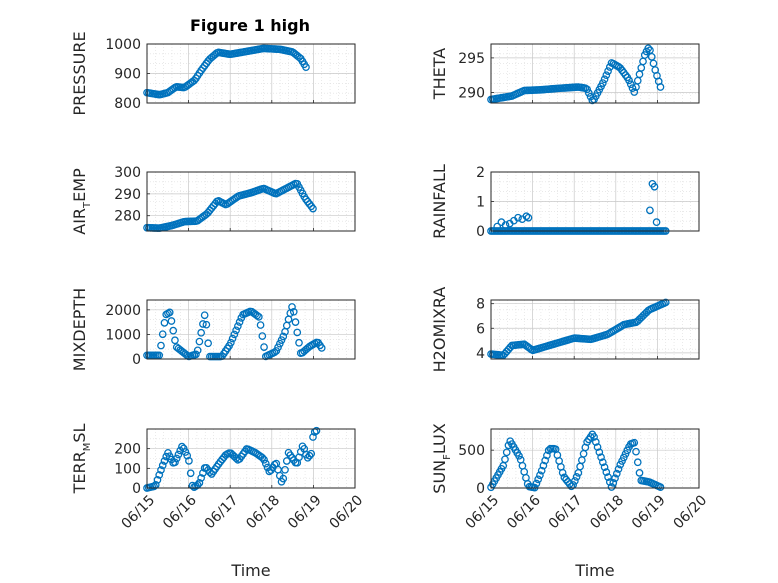  Describe the element at coordinates (127, 195) in the screenshot. I see `y-tick-label: 290` at that location.